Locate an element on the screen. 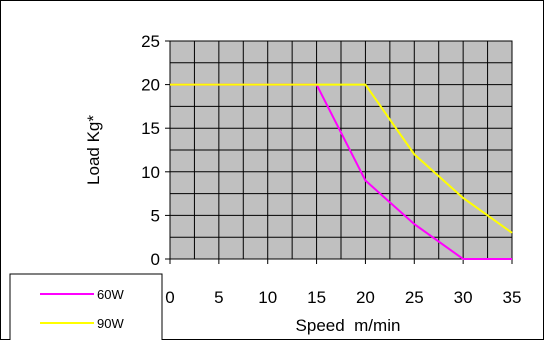 The width and height of the screenshot is (544, 340). x-tick-label: 5 is located at coordinates (218, 297).